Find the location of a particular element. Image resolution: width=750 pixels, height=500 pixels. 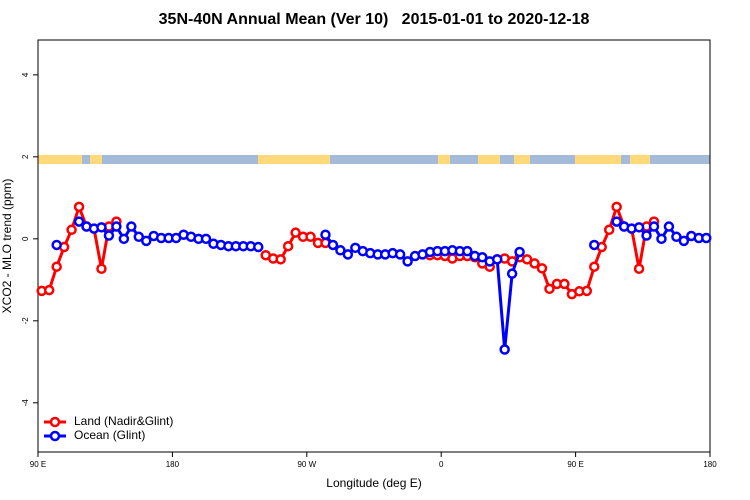

x-axis-label: Longitude (deg E) is located at coordinates (373, 483).